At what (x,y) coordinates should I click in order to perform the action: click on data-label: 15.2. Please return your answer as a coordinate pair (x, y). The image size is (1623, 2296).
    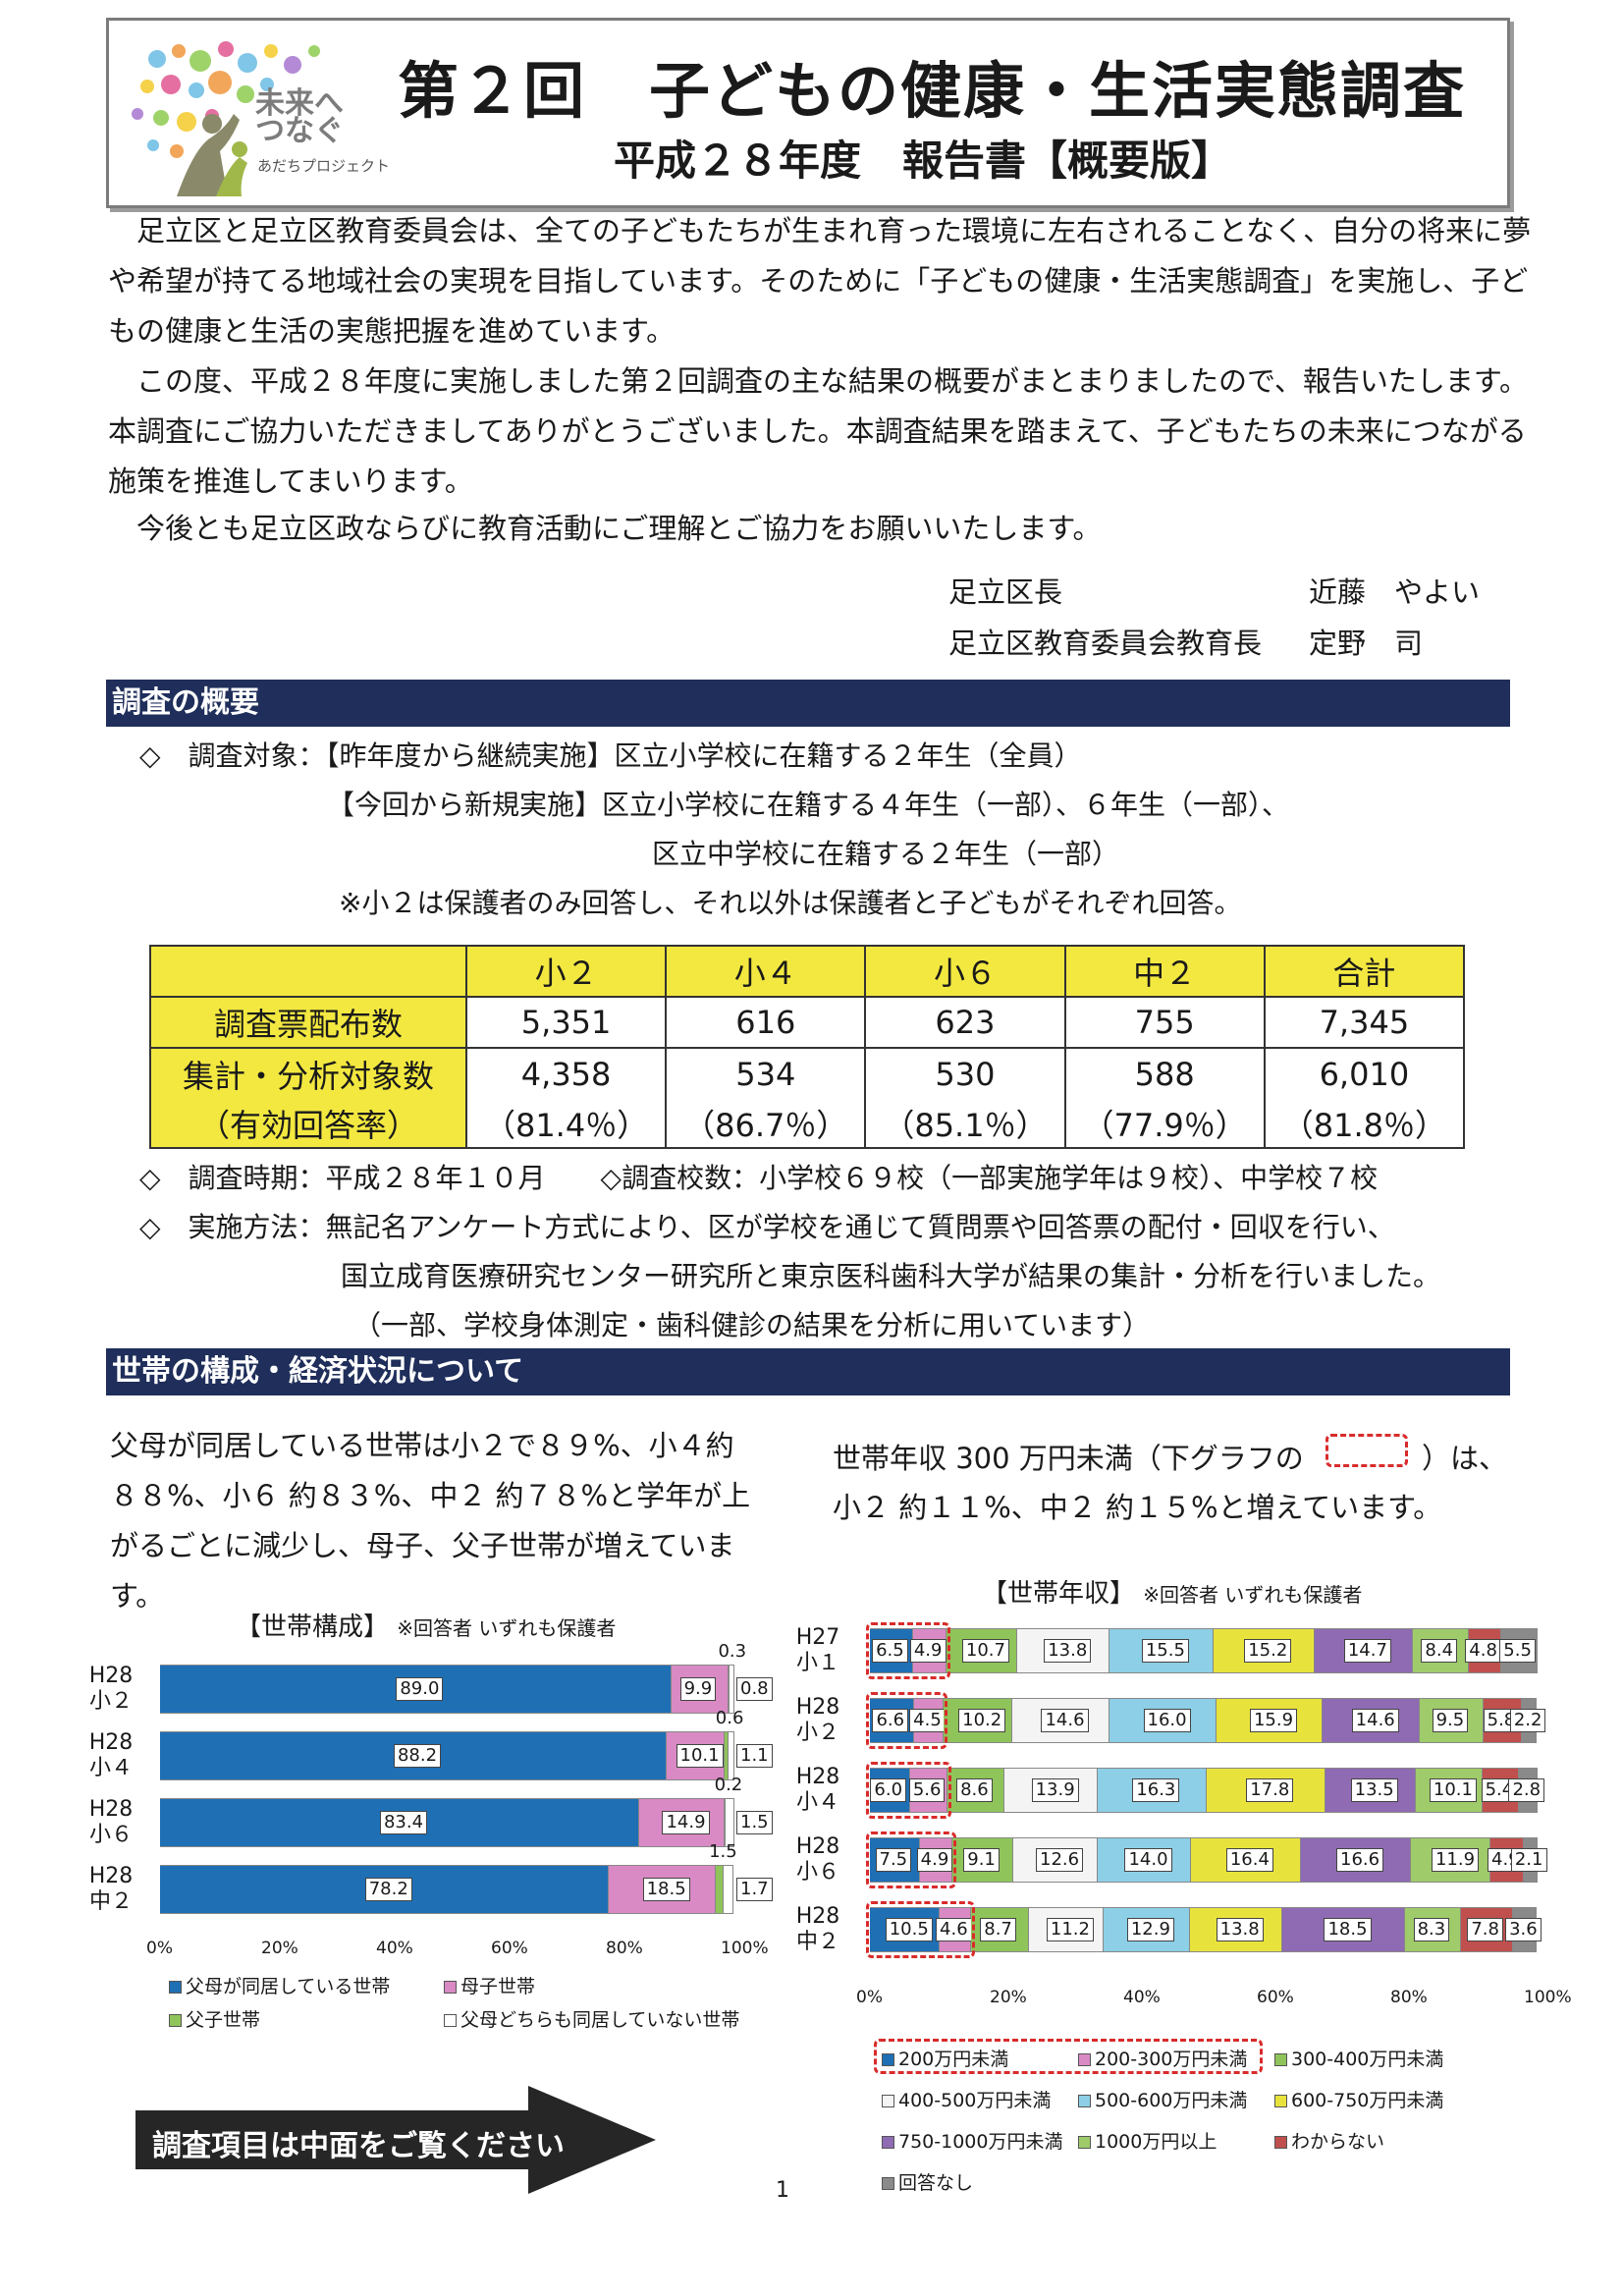
    Looking at the image, I should click on (1268, 1651).